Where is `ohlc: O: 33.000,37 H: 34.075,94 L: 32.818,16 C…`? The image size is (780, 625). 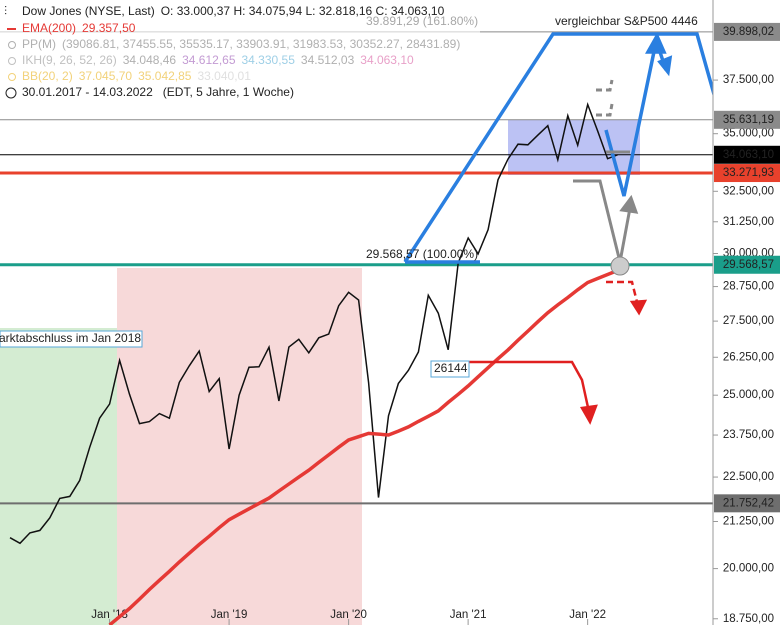 ohlc: O: 33.000,37 H: 34.075,94 L: 32.818,16 C… is located at coordinates (303, 11).